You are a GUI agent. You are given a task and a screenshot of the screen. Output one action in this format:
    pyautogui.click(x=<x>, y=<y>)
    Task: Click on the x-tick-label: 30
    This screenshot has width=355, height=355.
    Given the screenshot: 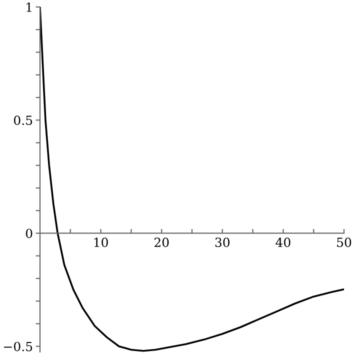 What is the action you would take?
    pyautogui.click(x=222, y=243)
    